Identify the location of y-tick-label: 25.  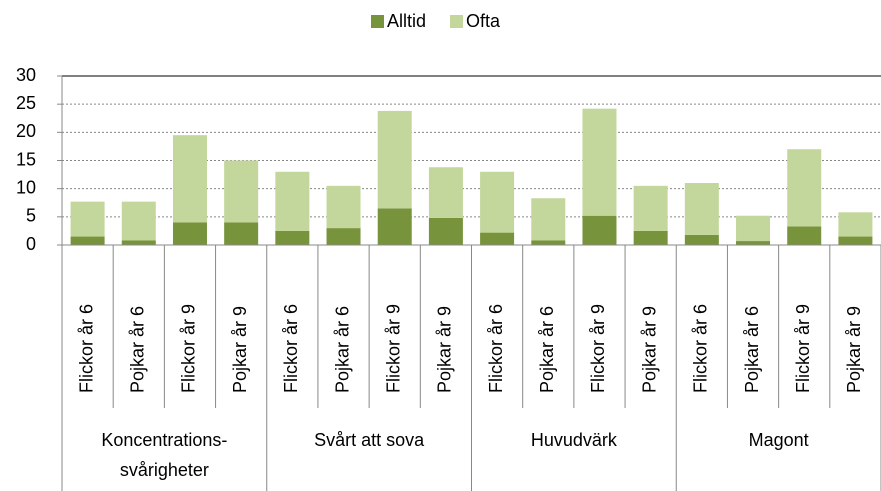
(26, 103).